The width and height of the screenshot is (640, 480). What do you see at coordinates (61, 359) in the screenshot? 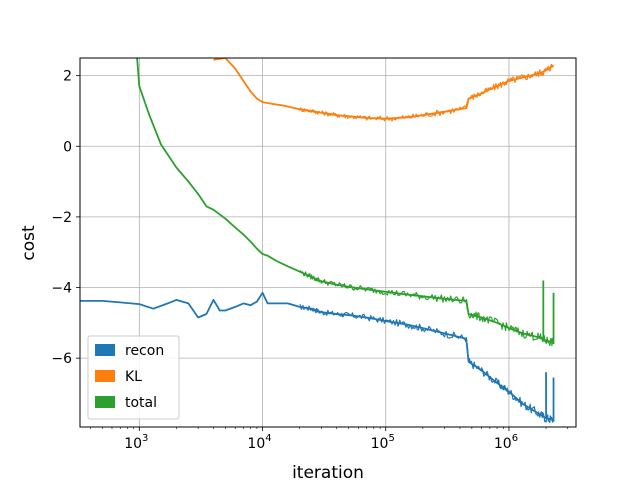
I see `y-tick-label: −6` at bounding box center [61, 359].